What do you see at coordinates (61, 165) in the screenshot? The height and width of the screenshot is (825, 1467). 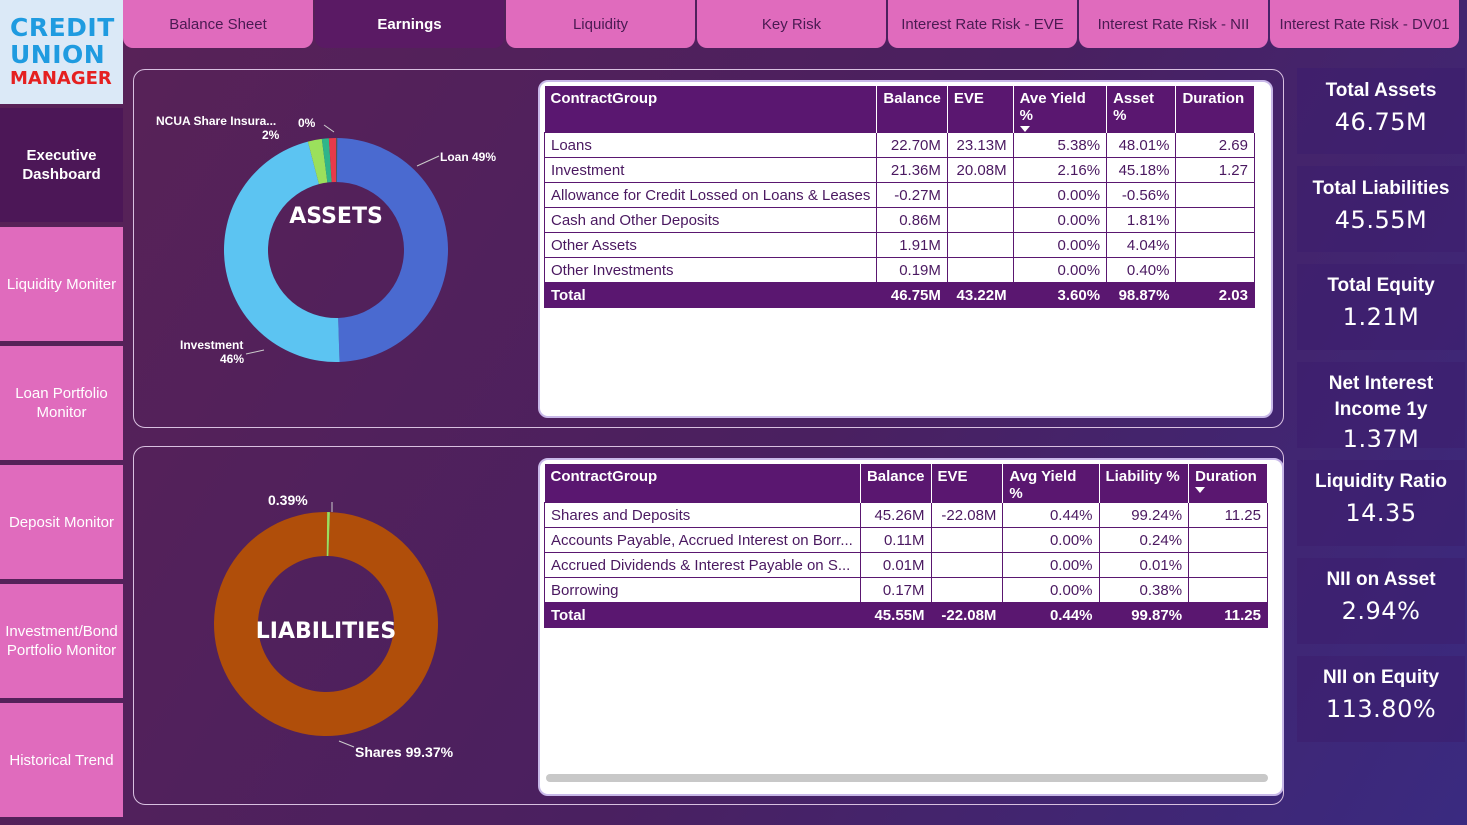 I see `sidebar-item-executive-dashboard: Executive Dashboard` at bounding box center [61, 165].